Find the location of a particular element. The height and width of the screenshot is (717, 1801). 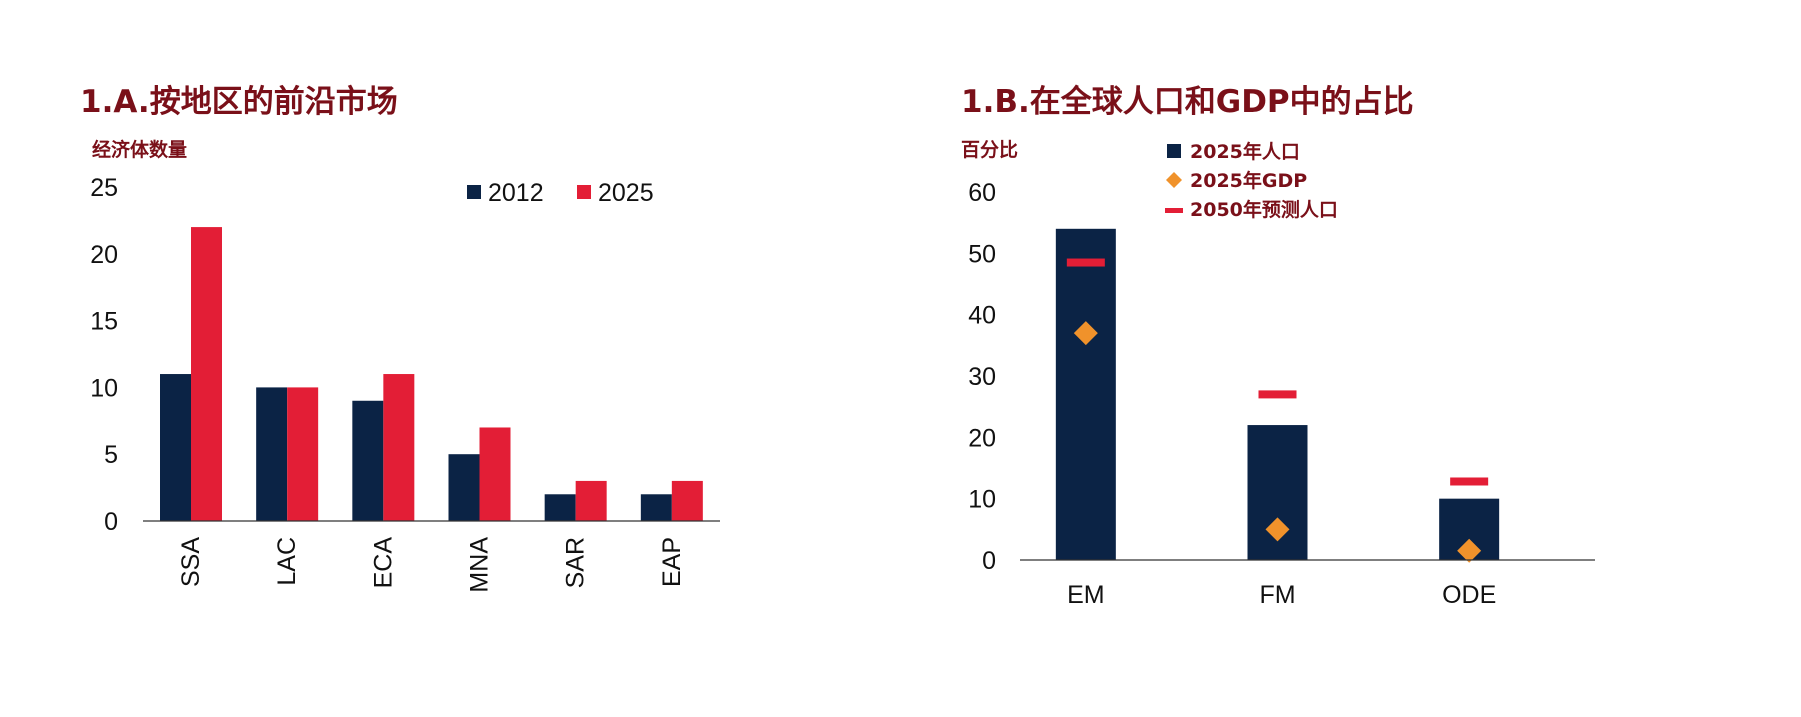

x-category-label: SSA is located at coordinates (191, 562).